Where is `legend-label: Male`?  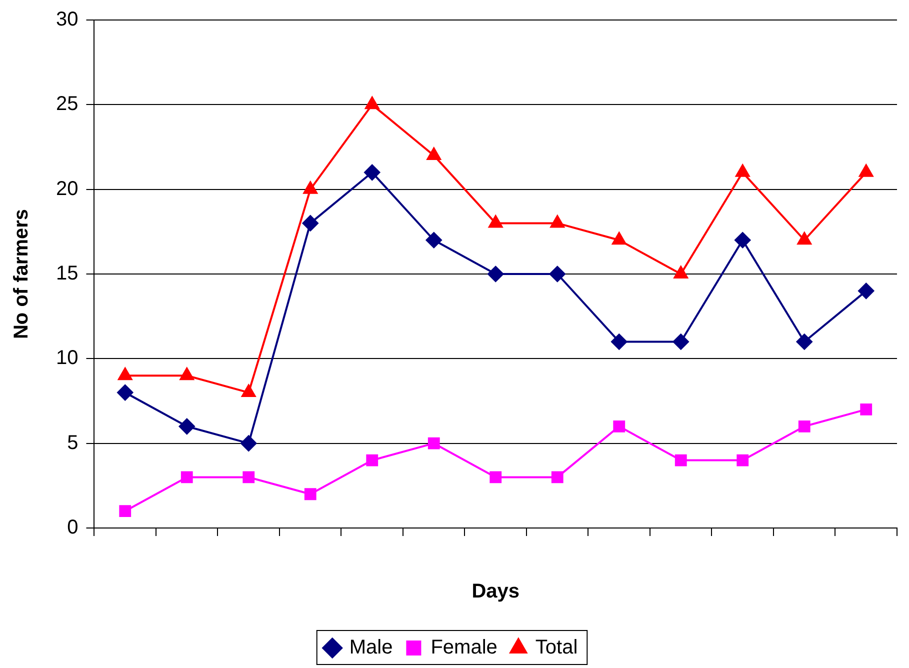 legend-label: Male is located at coordinates (371, 647).